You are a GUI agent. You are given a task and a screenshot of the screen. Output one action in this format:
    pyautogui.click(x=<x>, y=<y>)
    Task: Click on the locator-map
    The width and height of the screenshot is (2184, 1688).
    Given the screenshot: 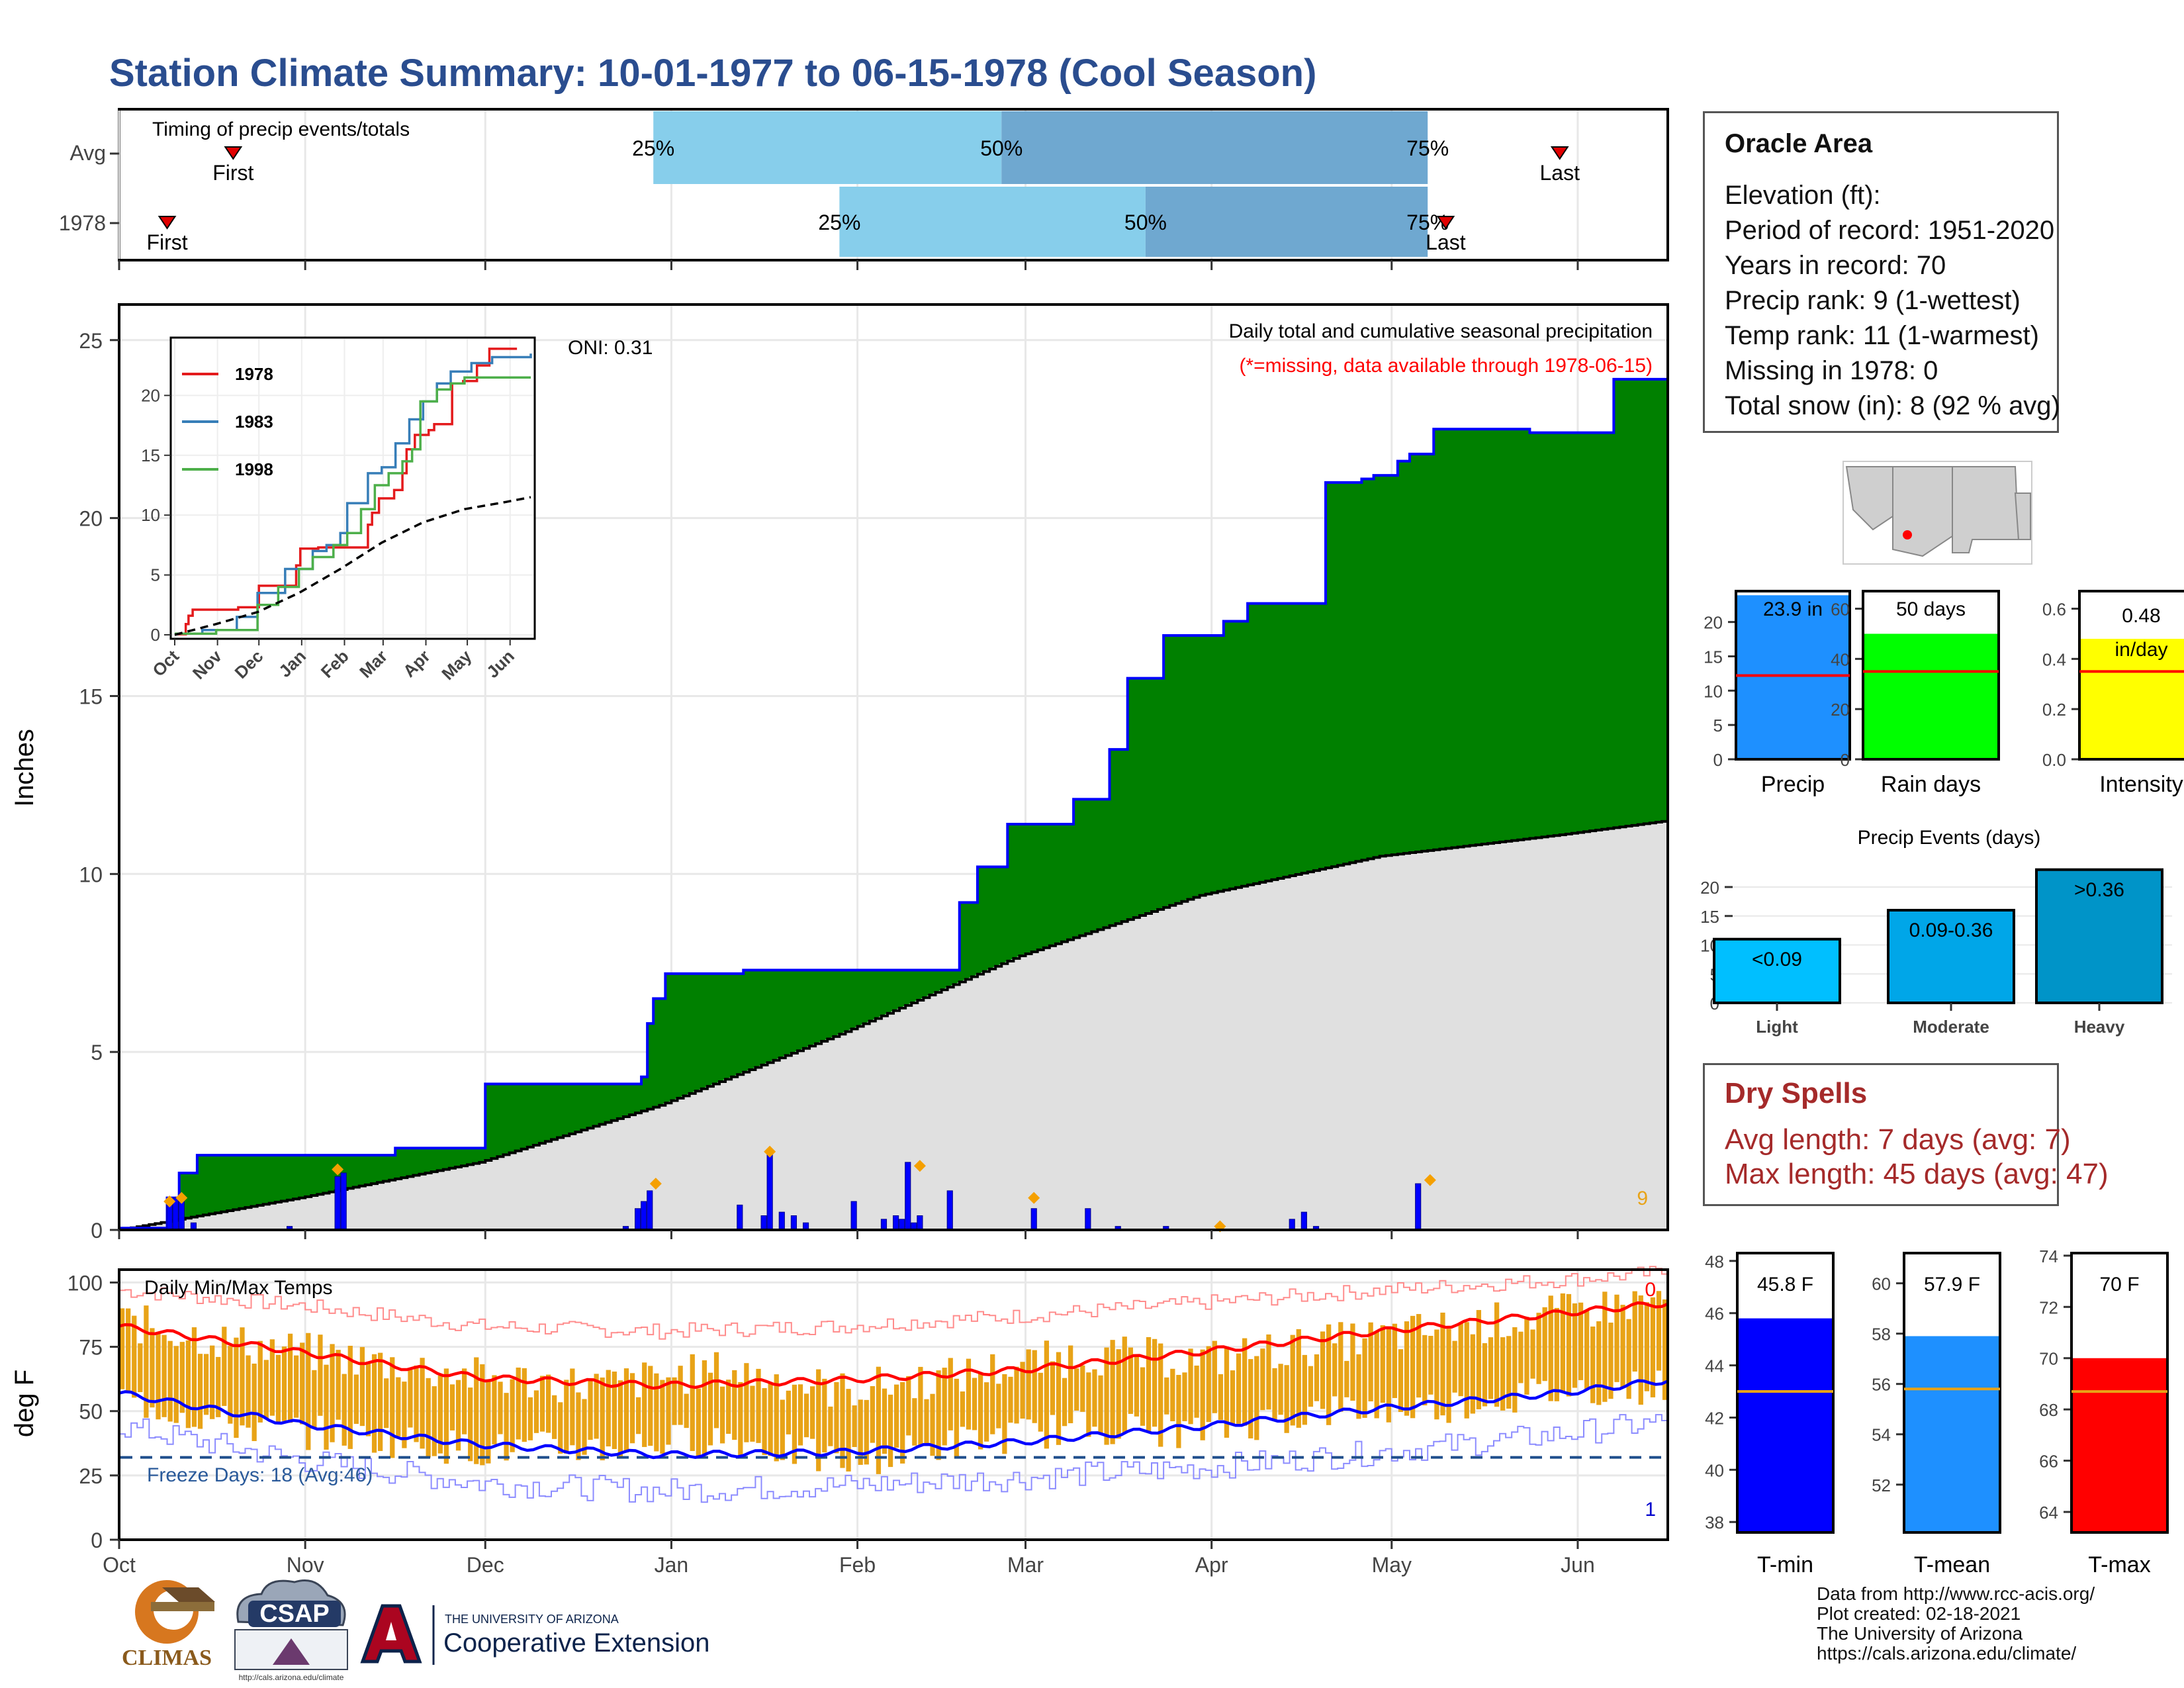 What is the action you would take?
    pyautogui.click(x=1937, y=513)
    